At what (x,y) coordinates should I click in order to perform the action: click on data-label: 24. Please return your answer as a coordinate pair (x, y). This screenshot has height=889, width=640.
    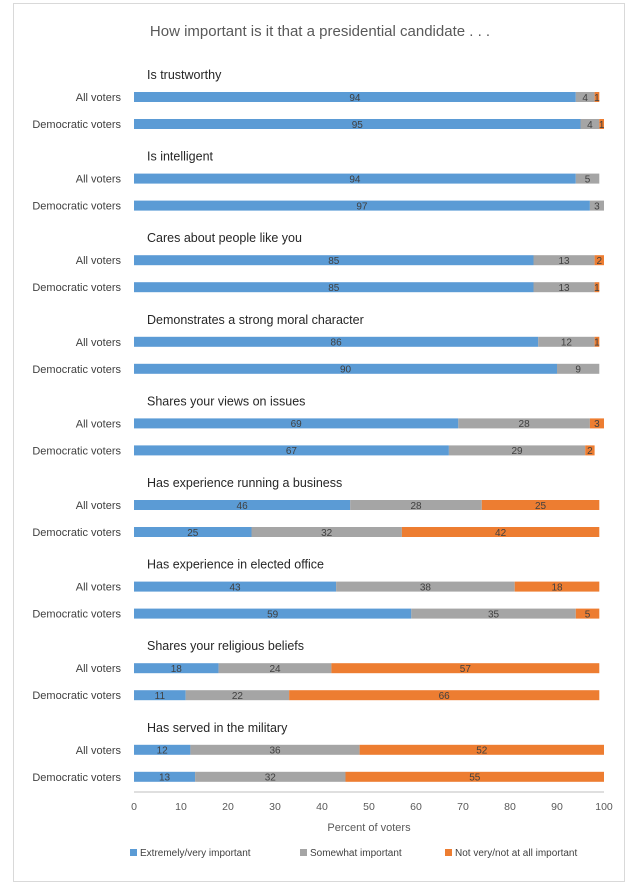
    Looking at the image, I should click on (275, 669).